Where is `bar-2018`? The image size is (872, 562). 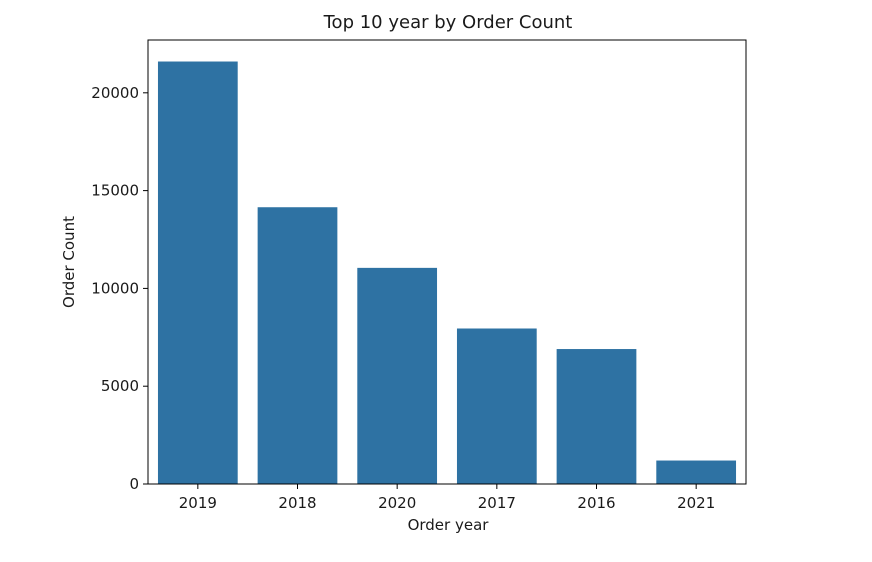 bar-2018 is located at coordinates (297, 346).